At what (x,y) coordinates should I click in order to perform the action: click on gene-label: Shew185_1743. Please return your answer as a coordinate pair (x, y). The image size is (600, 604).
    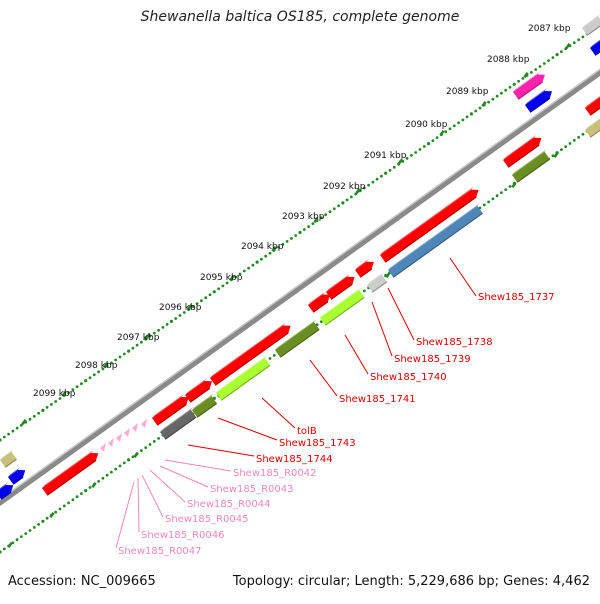
    Looking at the image, I should click on (317, 443).